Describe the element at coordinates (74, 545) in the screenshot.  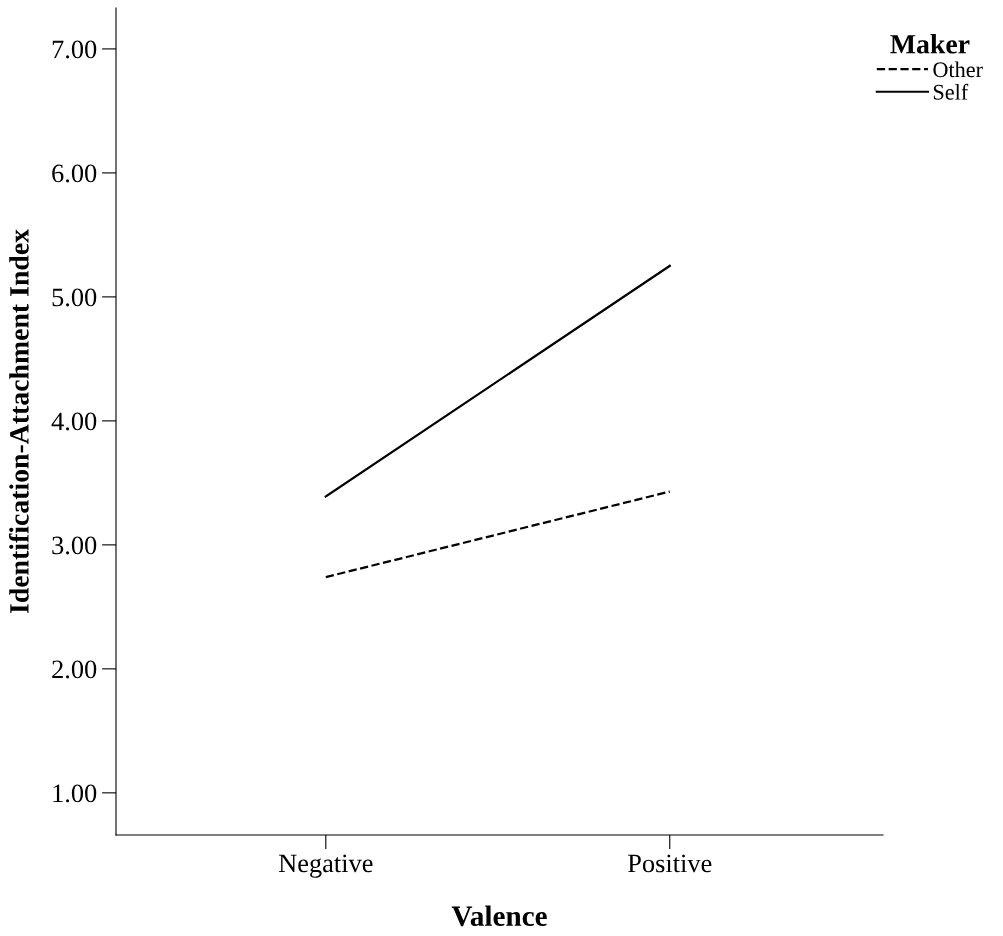
I see `y-tick-label: 3.00` at that location.